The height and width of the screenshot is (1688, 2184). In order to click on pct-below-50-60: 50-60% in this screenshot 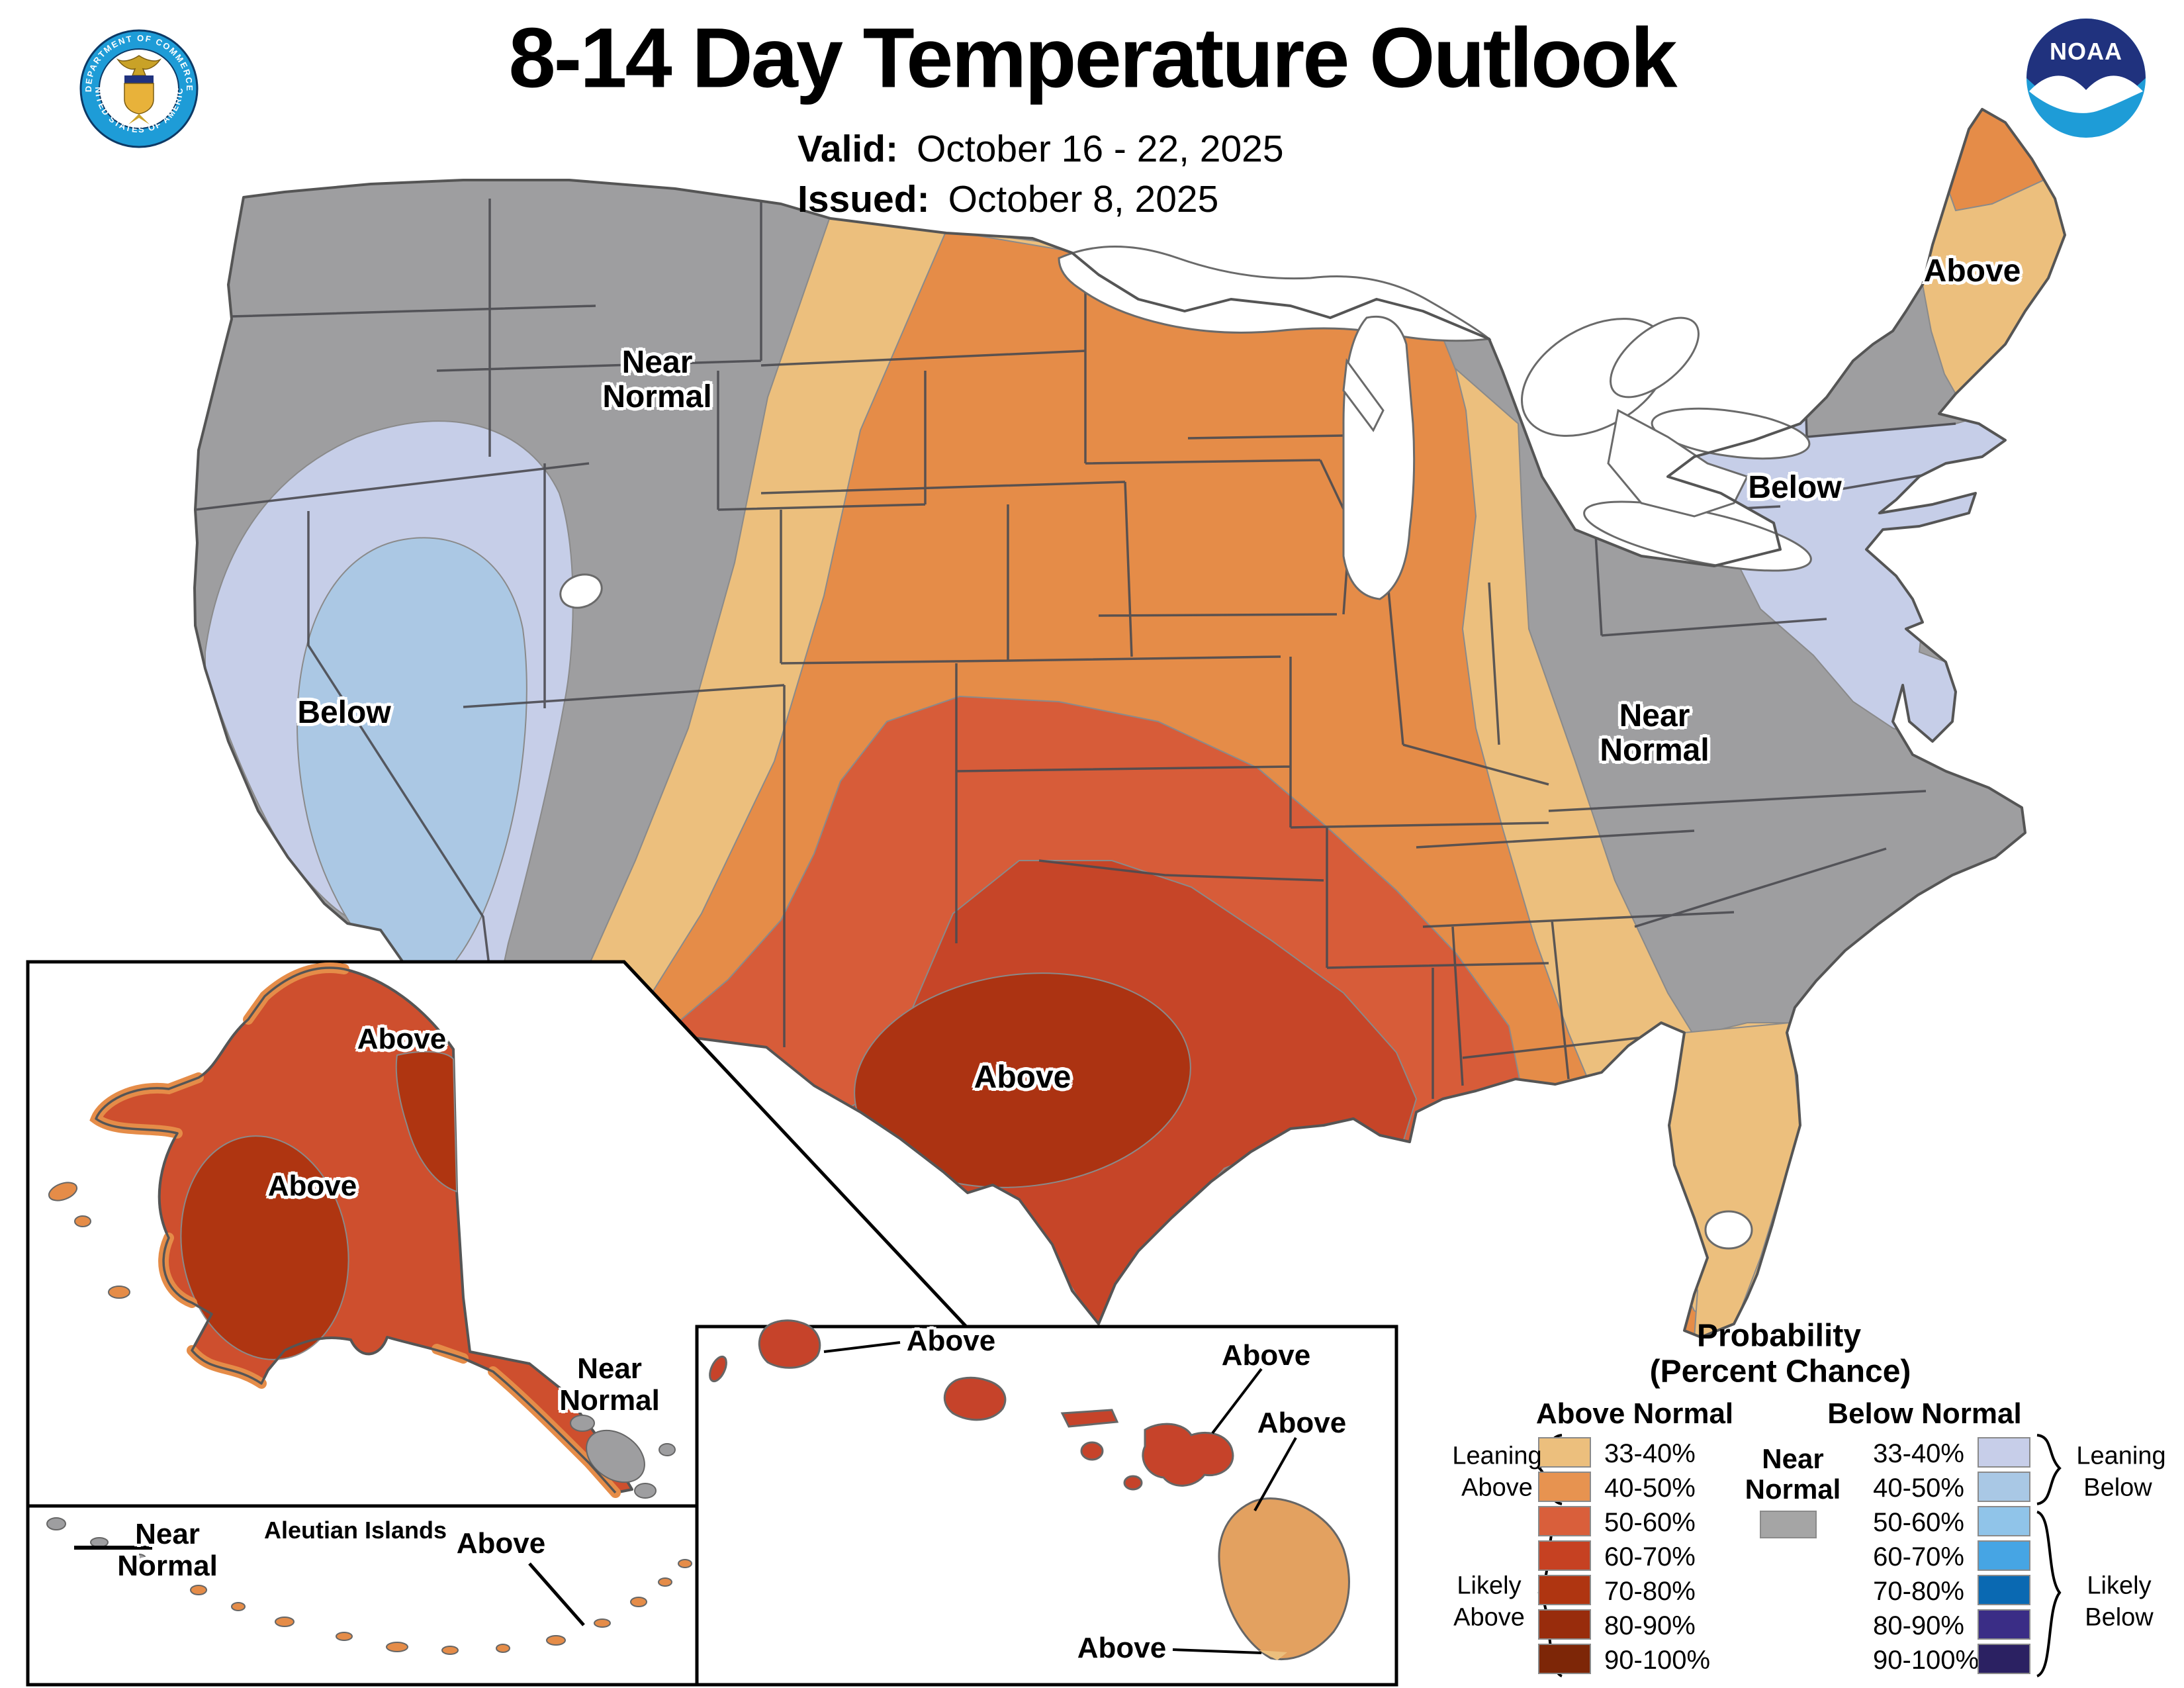, I will do `click(1918, 1522)`.